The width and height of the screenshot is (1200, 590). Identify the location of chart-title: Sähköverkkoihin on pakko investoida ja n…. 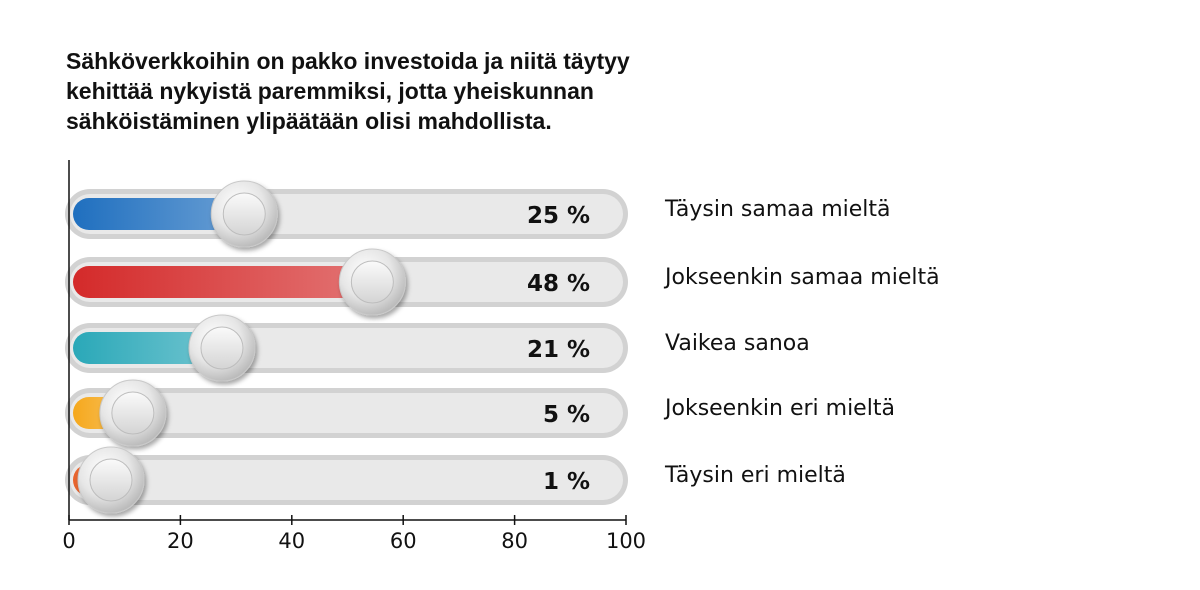
(386, 91).